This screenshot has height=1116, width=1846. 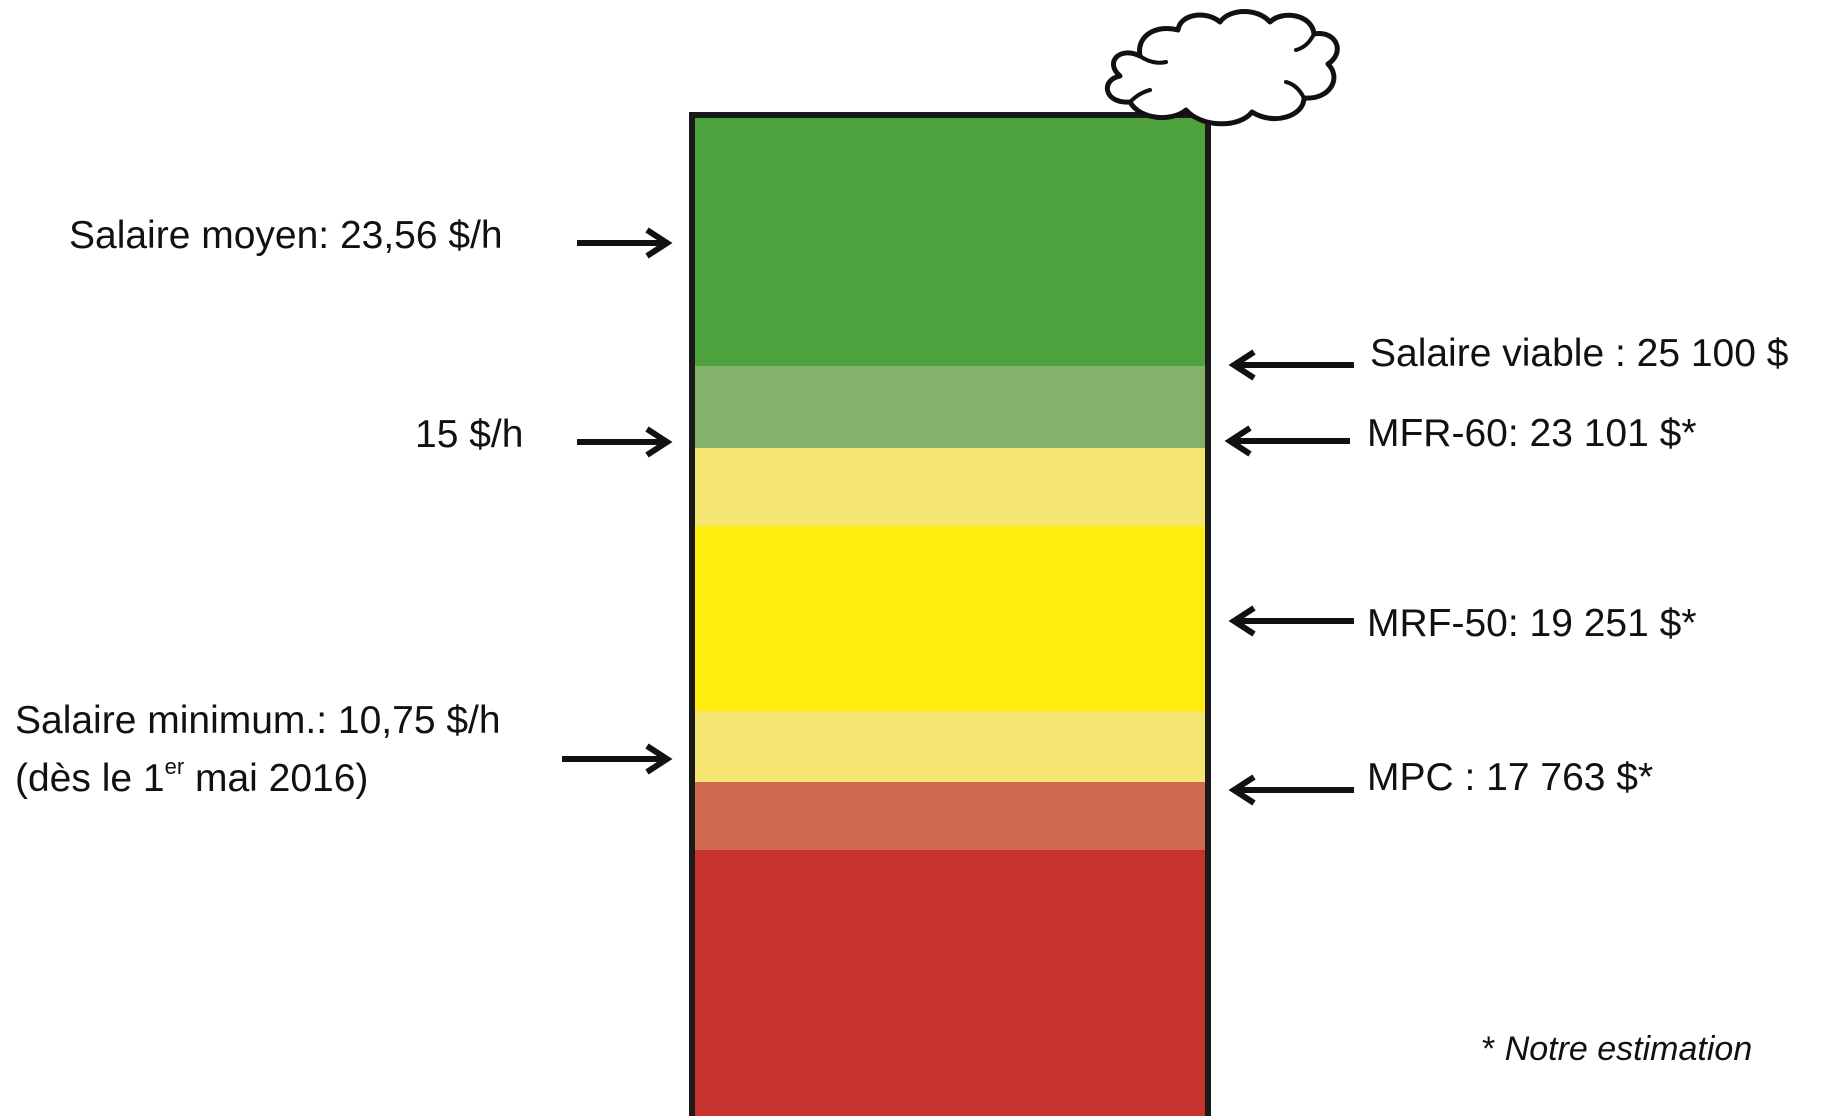 What do you see at coordinates (950, 746) in the screenshot?
I see `band-yellow-light-bottom` at bounding box center [950, 746].